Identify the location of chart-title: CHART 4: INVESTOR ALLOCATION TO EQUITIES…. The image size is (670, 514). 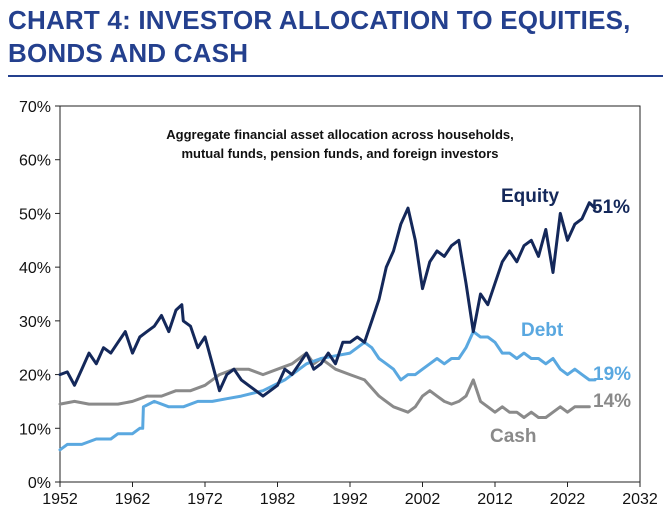
(335, 37).